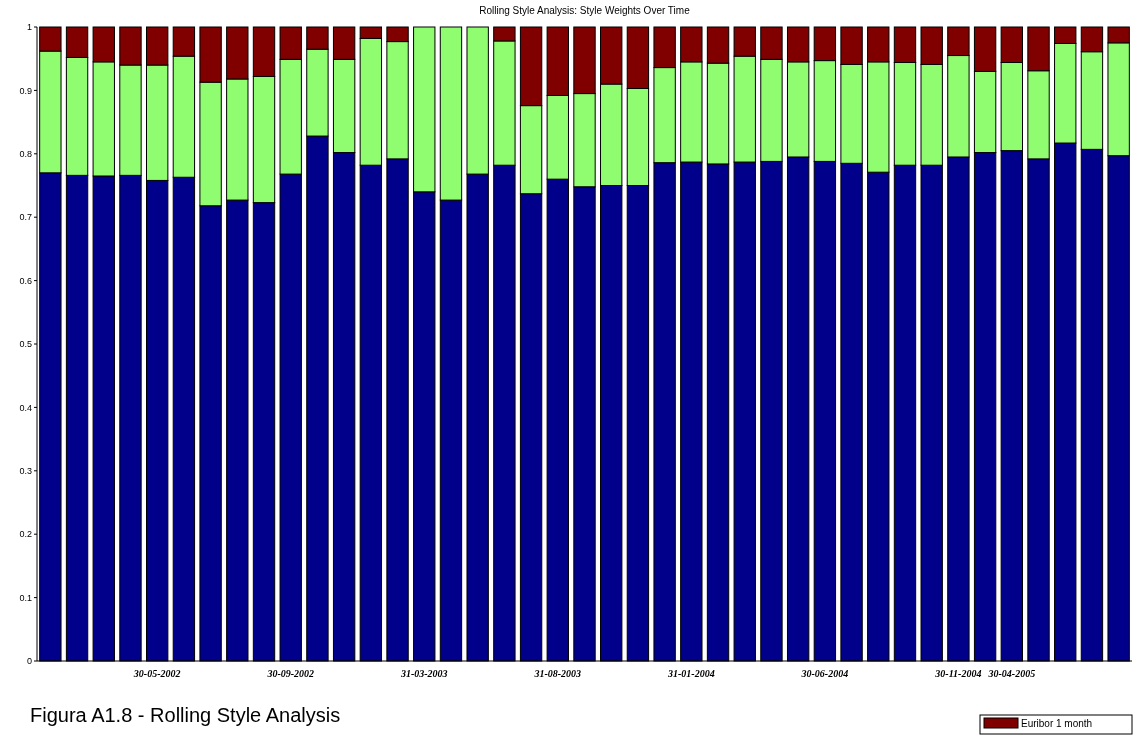 The width and height of the screenshot is (1134, 738). What do you see at coordinates (690, 673) in the screenshot?
I see `x-tick-label: 31-01-2004` at bounding box center [690, 673].